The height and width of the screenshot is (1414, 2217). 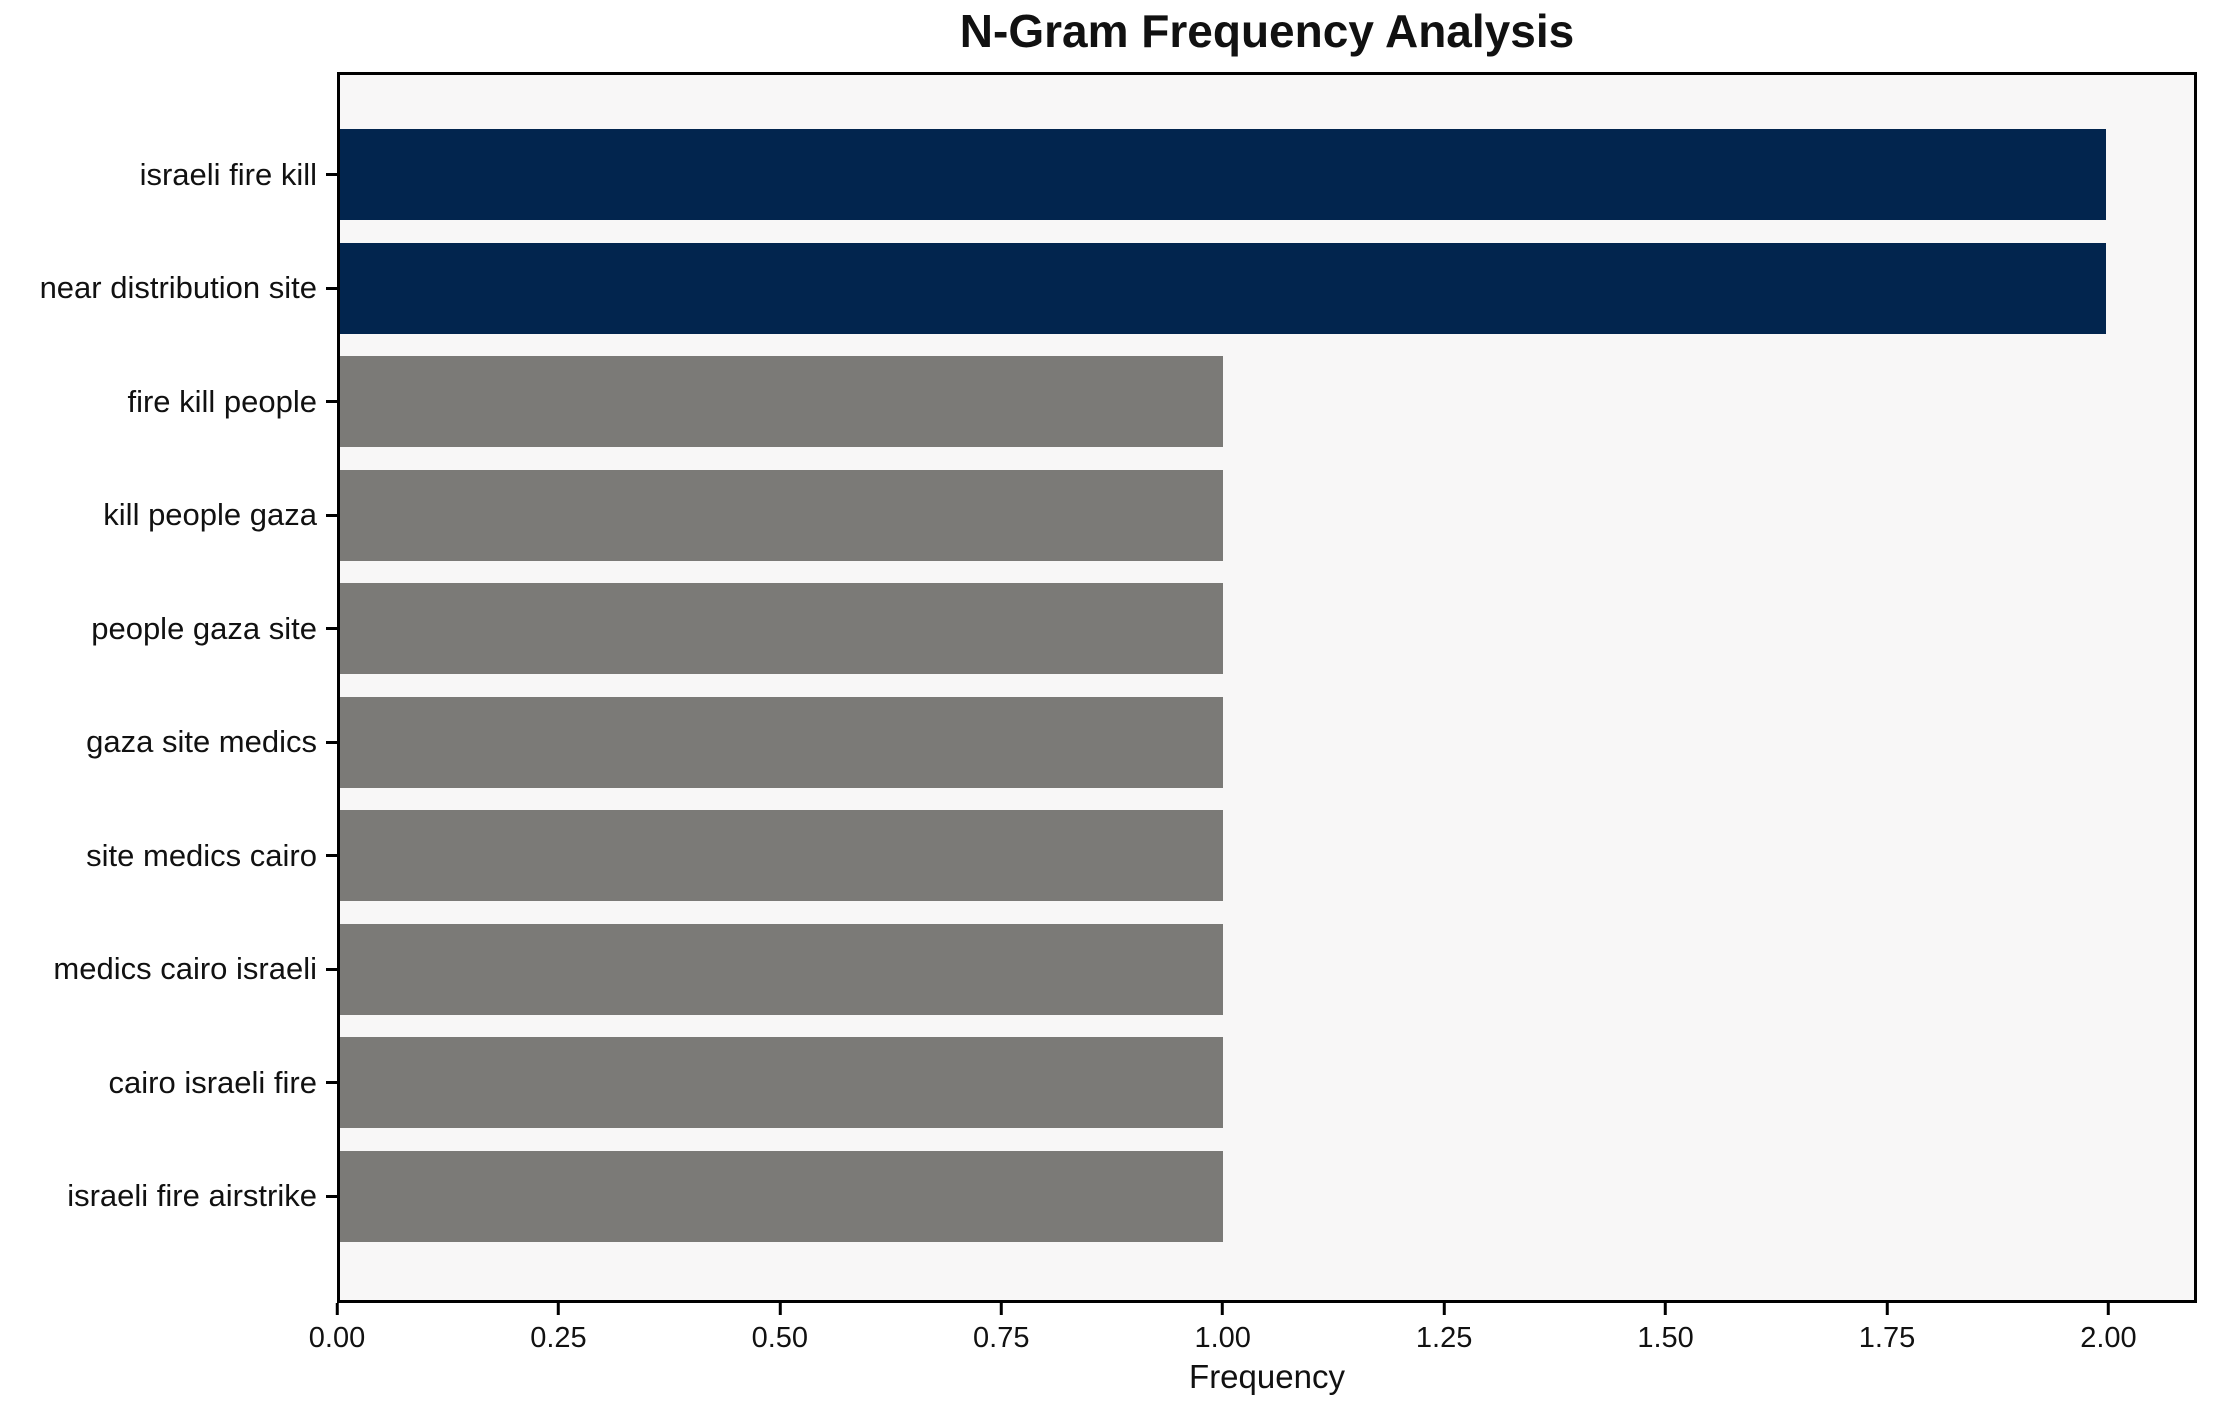 What do you see at coordinates (2108, 1338) in the screenshot?
I see `x-tick-label: 2.00` at bounding box center [2108, 1338].